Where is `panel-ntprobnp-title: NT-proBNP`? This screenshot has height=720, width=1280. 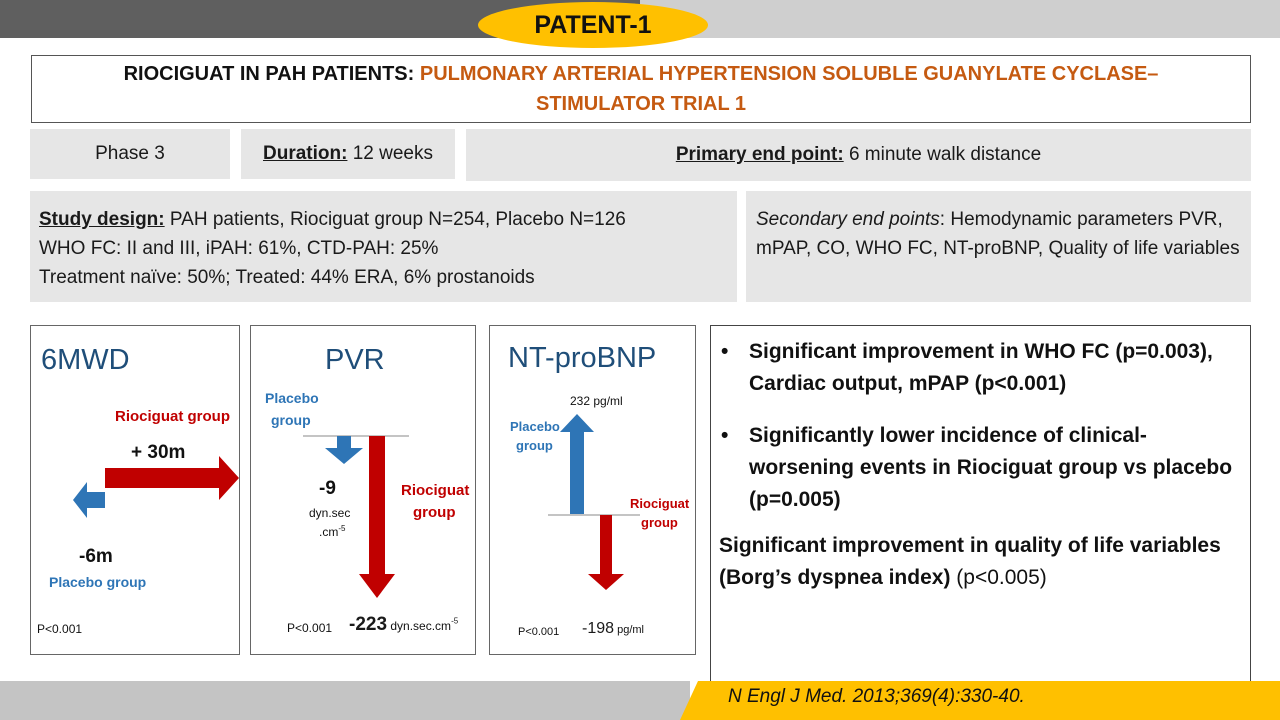
panel-ntprobnp-title: NT-proBNP is located at coordinates (582, 358).